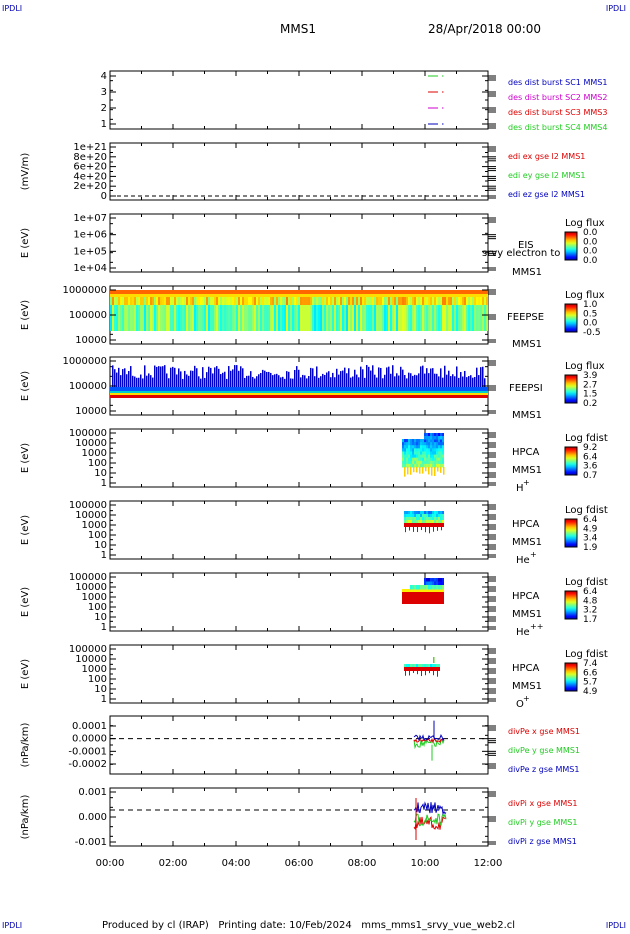 The image size is (630, 934). I want to click on band, so click(422, 669).